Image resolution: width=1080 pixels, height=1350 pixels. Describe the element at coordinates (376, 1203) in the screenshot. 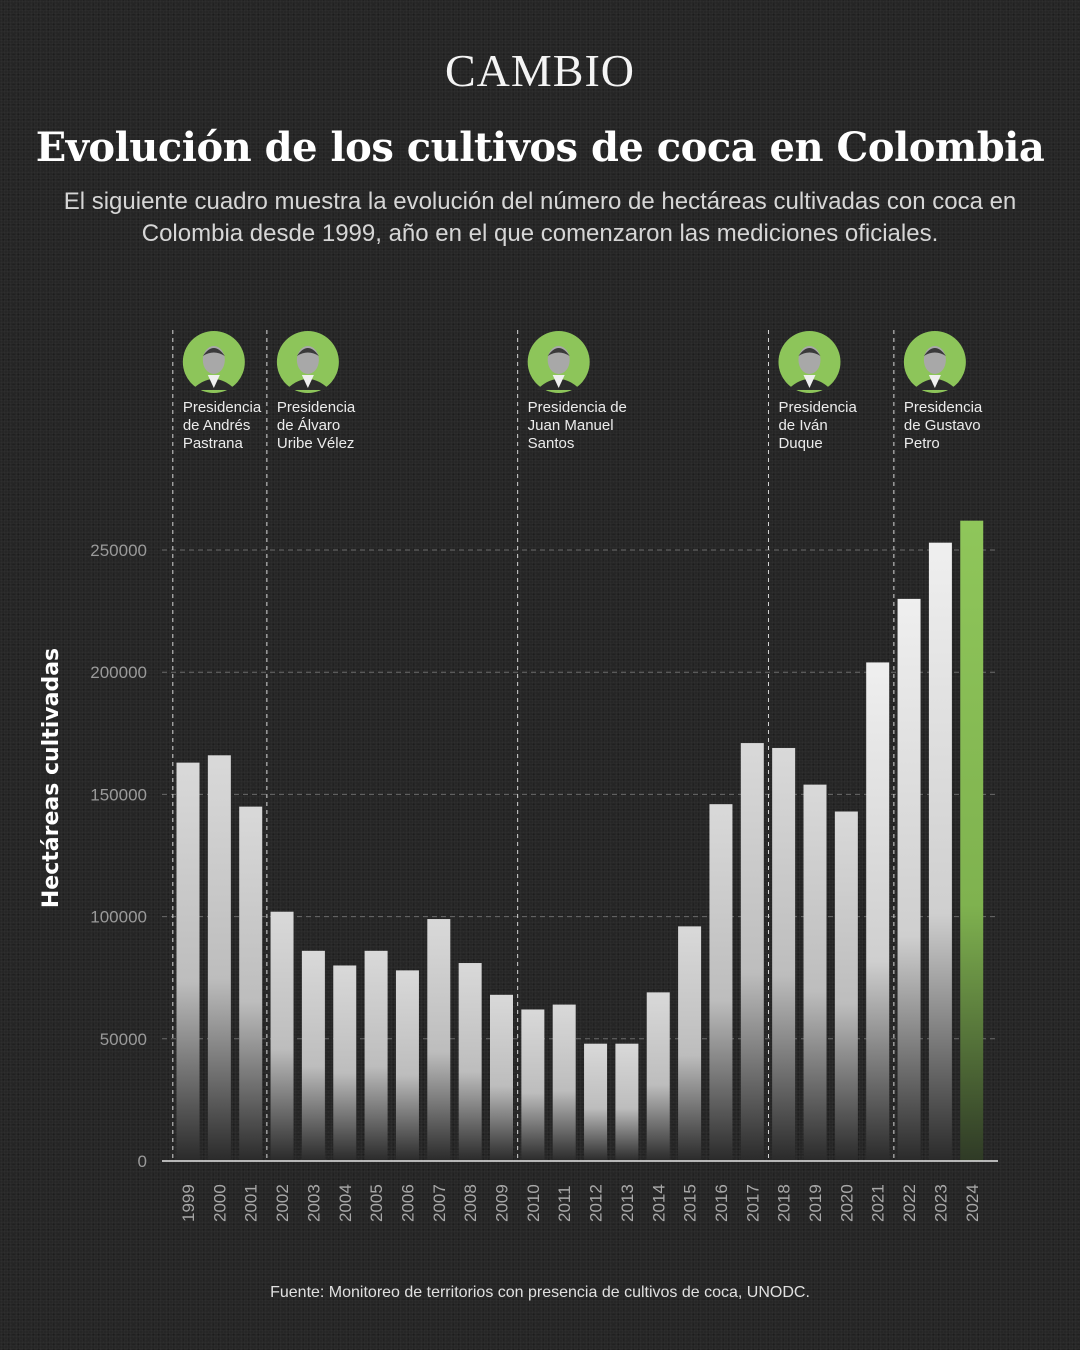

I see `x-tick-label: 2005` at that location.